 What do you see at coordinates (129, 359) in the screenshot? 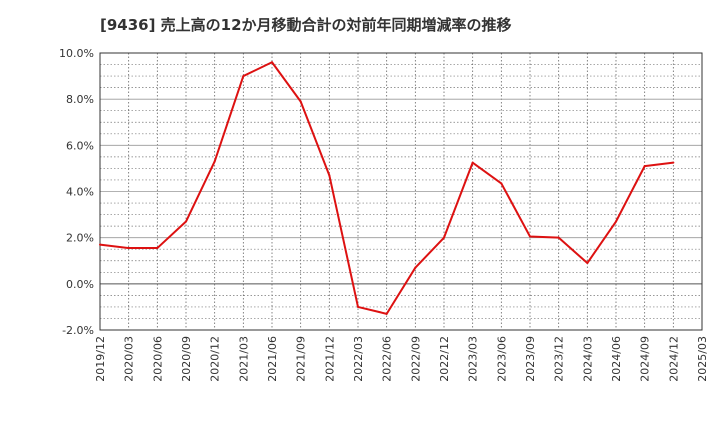
I see `x-tick-label: 2020/03` at bounding box center [129, 359].